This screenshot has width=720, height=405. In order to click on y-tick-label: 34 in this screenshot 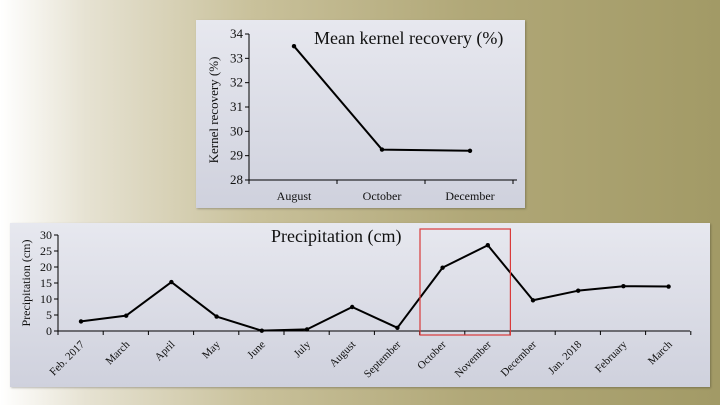, I will do `click(237, 33)`.